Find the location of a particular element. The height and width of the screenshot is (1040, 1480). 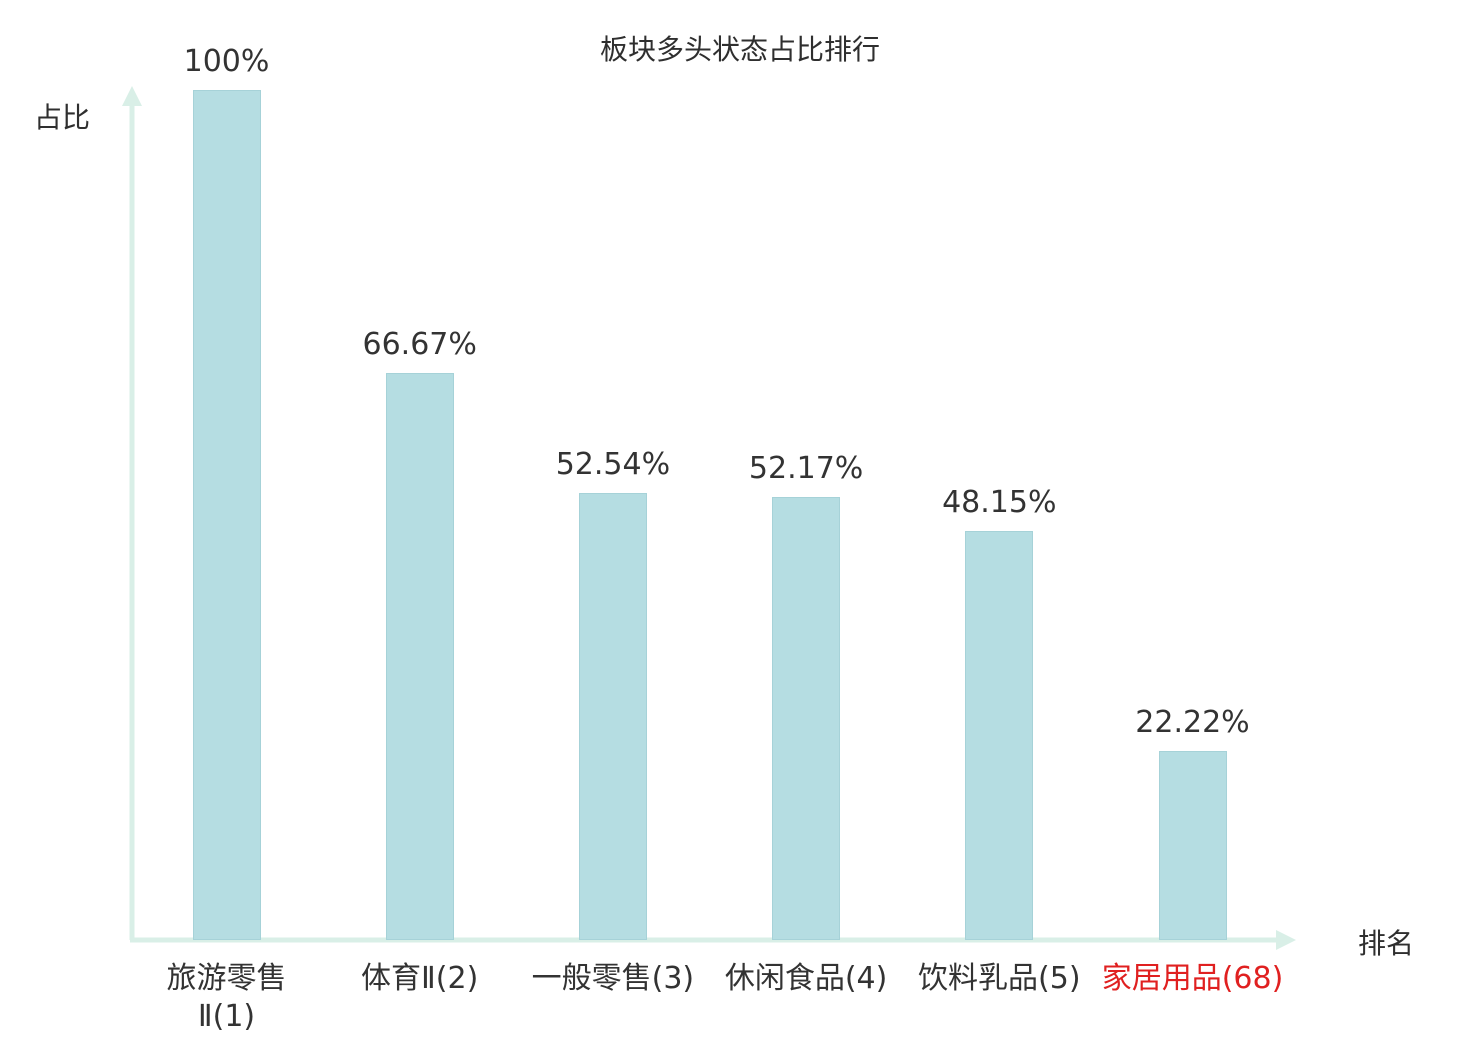

bar-value-label-6: 22.22% is located at coordinates (1192, 723).